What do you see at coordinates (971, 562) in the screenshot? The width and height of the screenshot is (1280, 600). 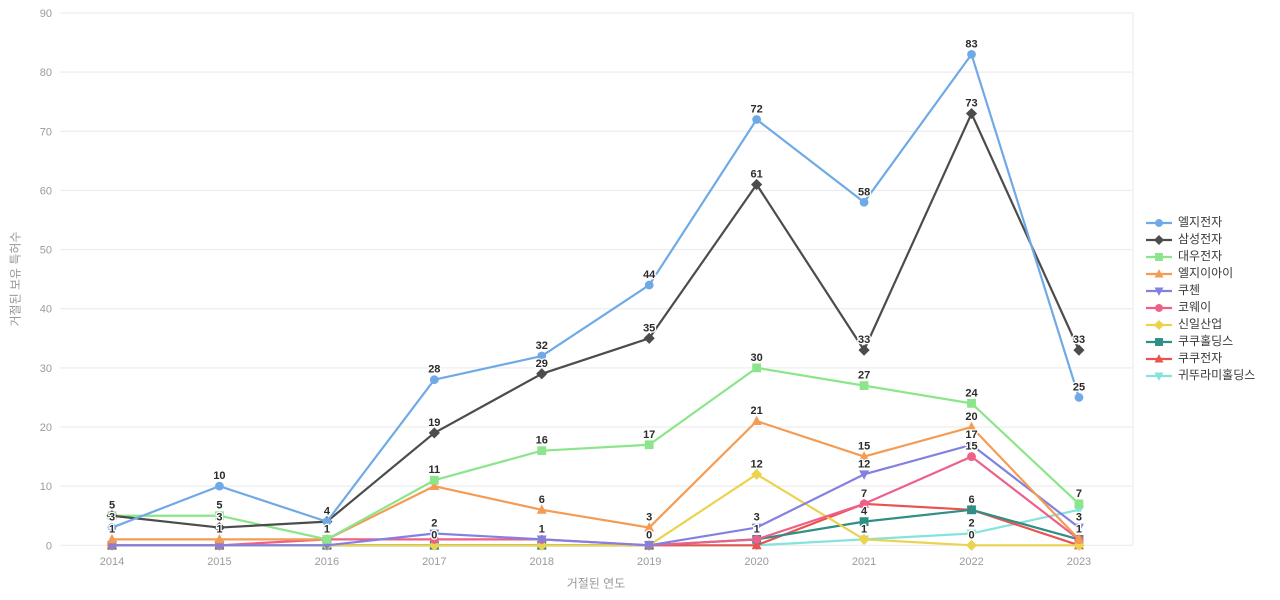 I see `x-tick-label: 2022` at bounding box center [971, 562].